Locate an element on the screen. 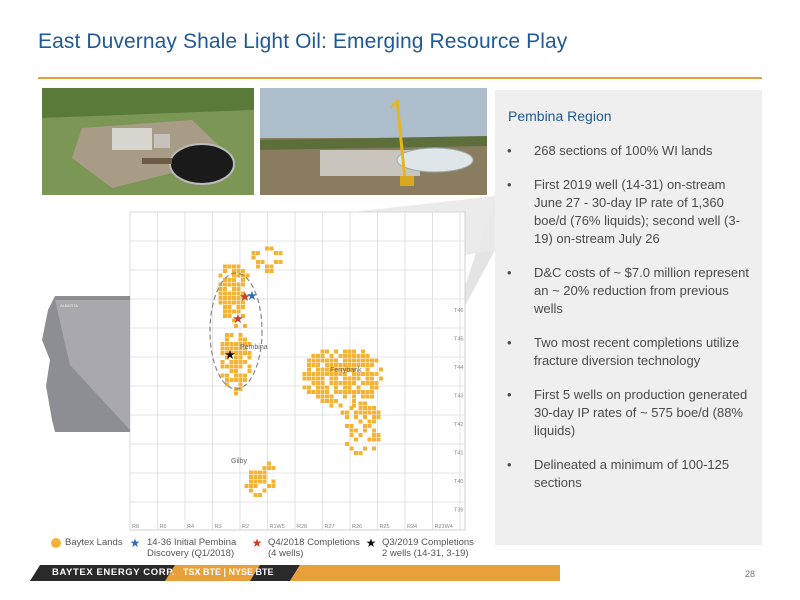 The image size is (800, 600). range-label: R2 is located at coordinates (245, 527).